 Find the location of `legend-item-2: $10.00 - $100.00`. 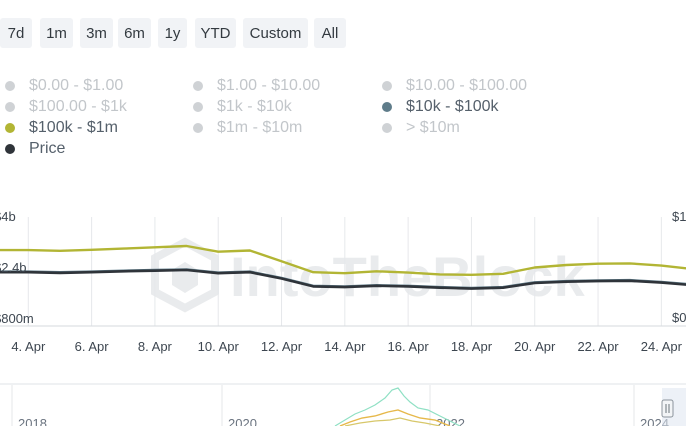

legend-item-2: $10.00 - $100.00 is located at coordinates (454, 86).